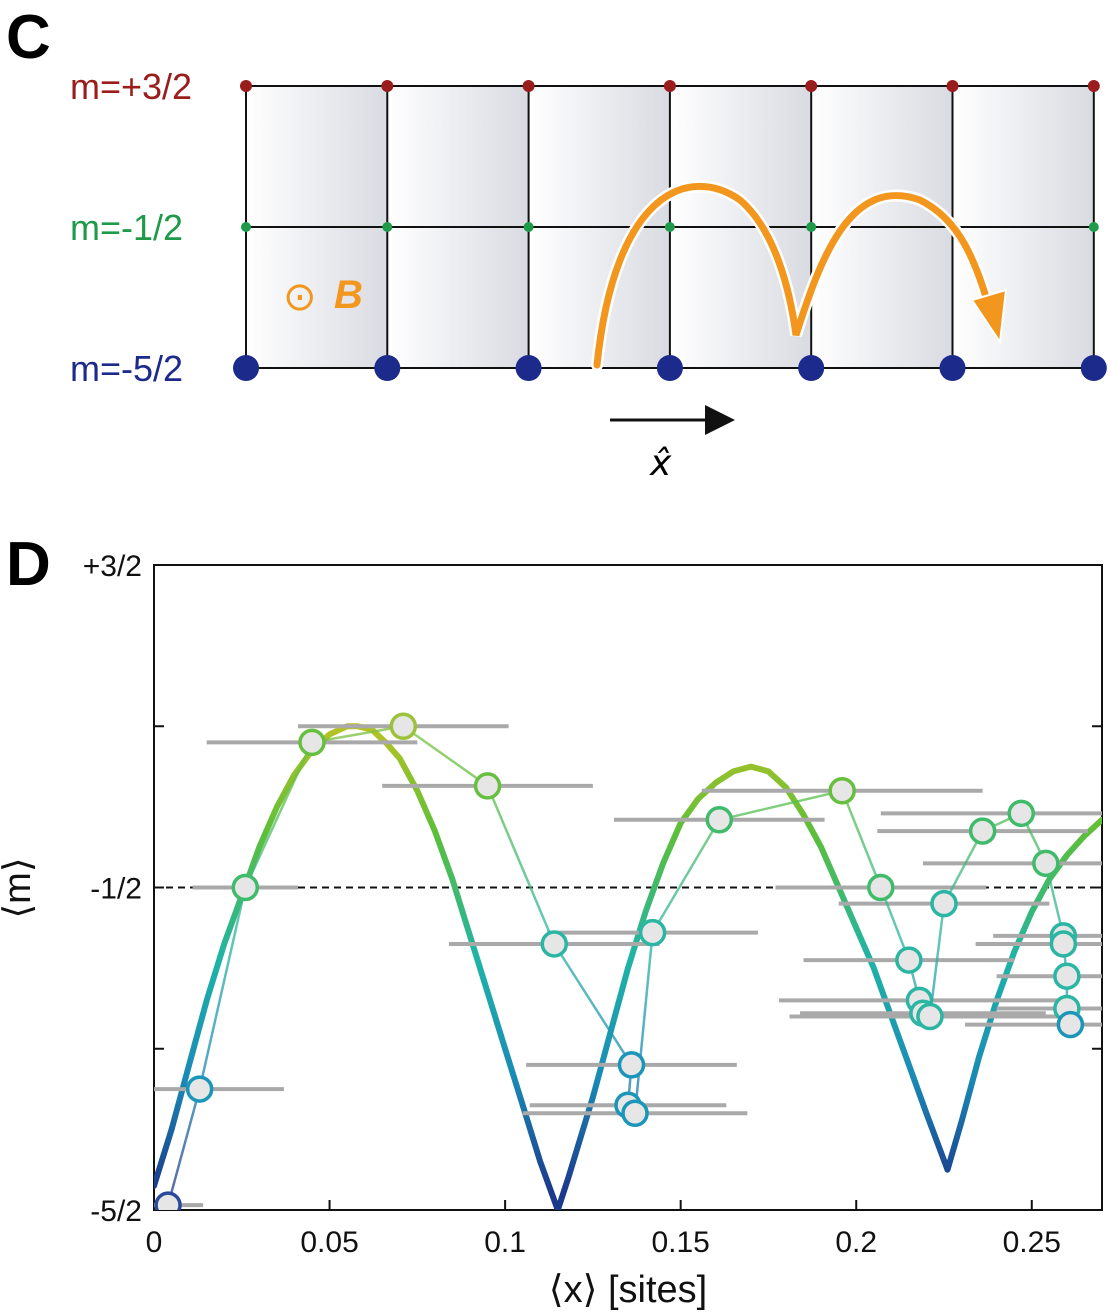 This screenshot has width=1113, height=1315. Describe the element at coordinates (348, 295) in the screenshot. I see `field-label: B` at that location.